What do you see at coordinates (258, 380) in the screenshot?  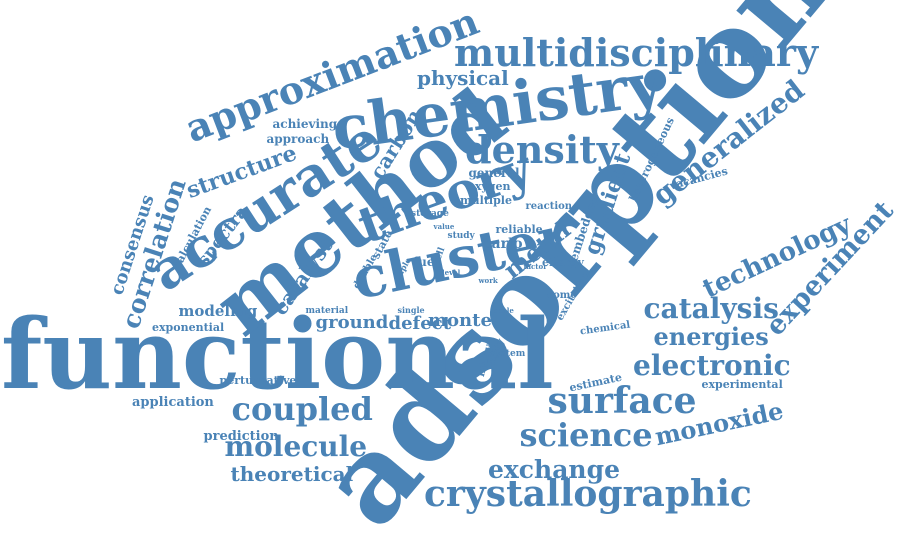 I see `word-perturbative: perturbative` at bounding box center [258, 380].